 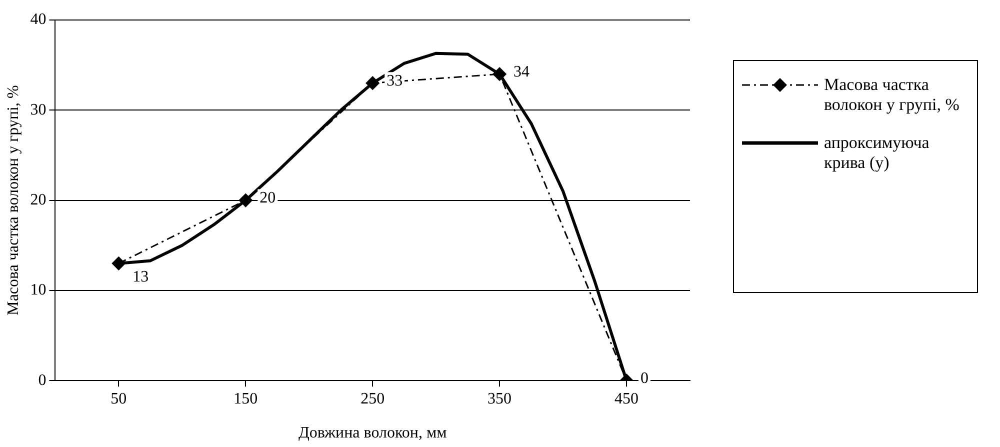 What do you see at coordinates (38, 109) in the screenshot?
I see `y-tick-label: 30` at bounding box center [38, 109].